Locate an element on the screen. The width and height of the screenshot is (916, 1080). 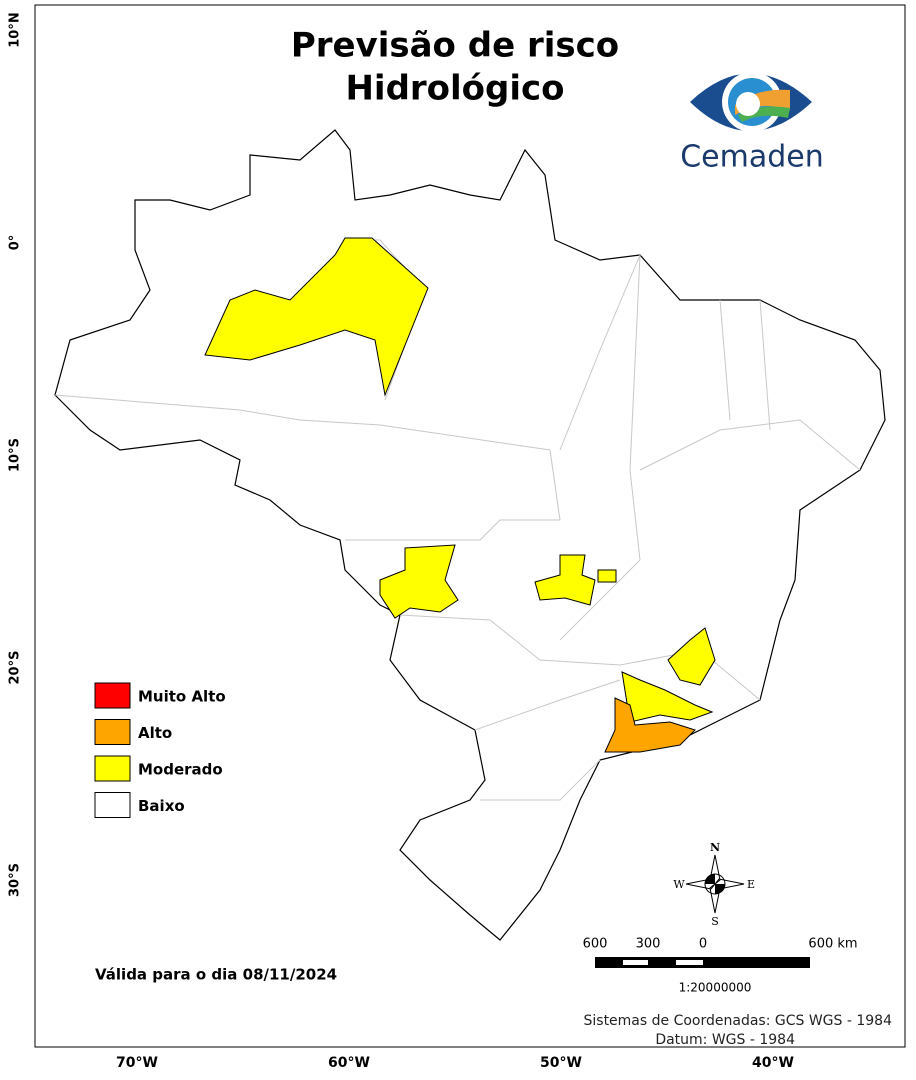
latitude-label: 10°S is located at coordinates (15, 455).